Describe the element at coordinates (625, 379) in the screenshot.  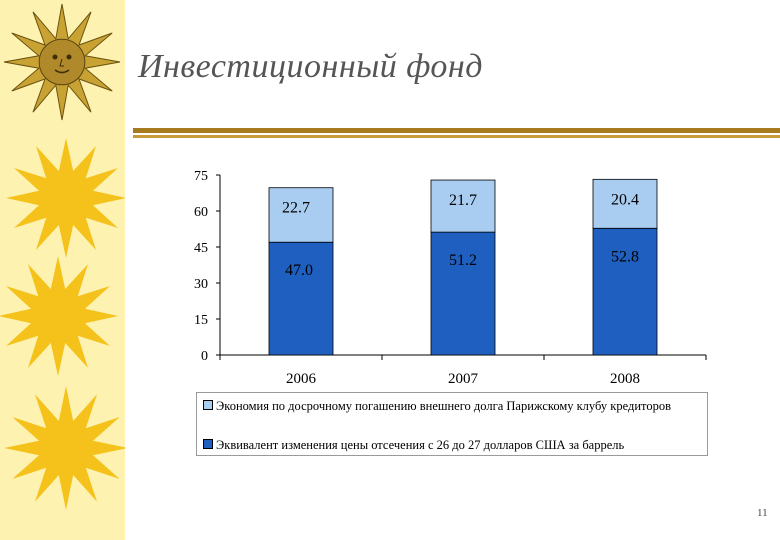
I see `x-tick-label: 2008` at that location.